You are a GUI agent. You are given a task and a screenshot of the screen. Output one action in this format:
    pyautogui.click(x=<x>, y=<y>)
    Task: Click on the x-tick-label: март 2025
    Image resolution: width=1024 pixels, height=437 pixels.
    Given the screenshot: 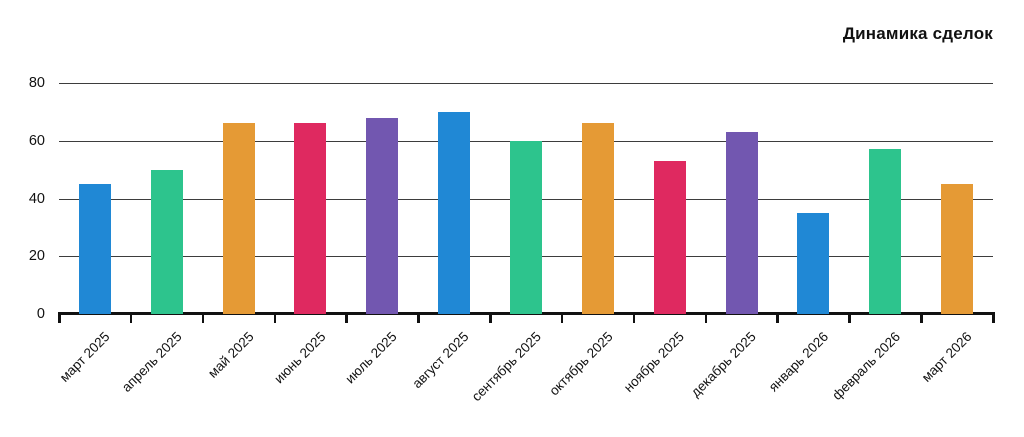 What is the action you would take?
    pyautogui.click(x=84, y=357)
    